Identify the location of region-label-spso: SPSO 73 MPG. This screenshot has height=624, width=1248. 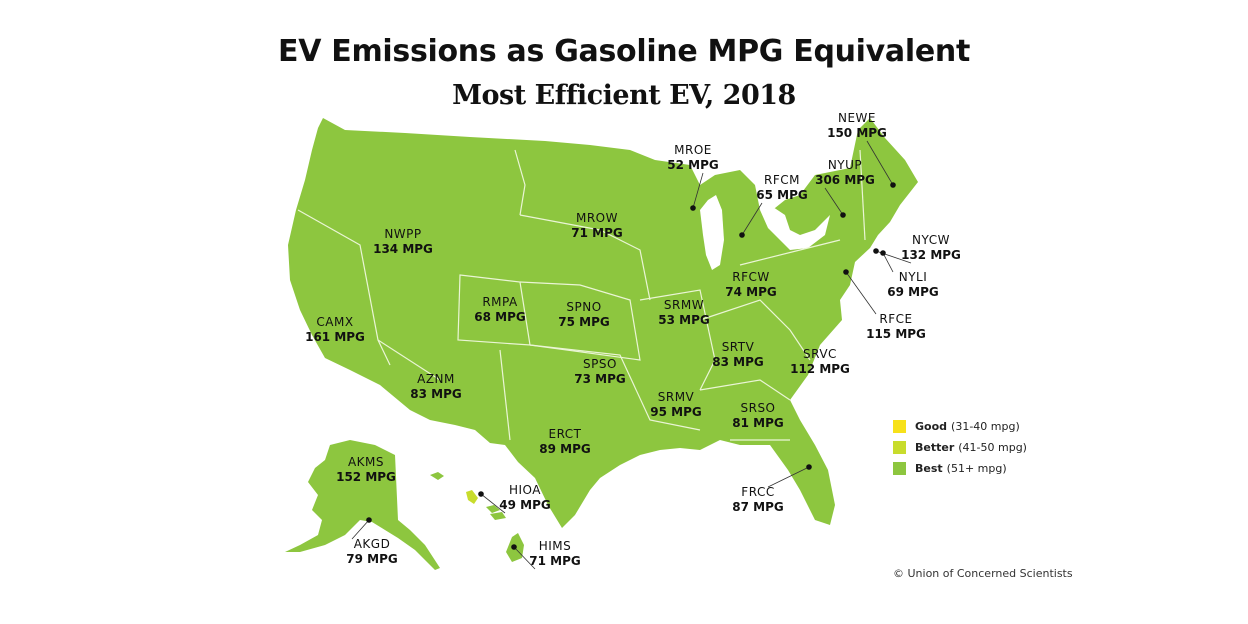
(599, 372).